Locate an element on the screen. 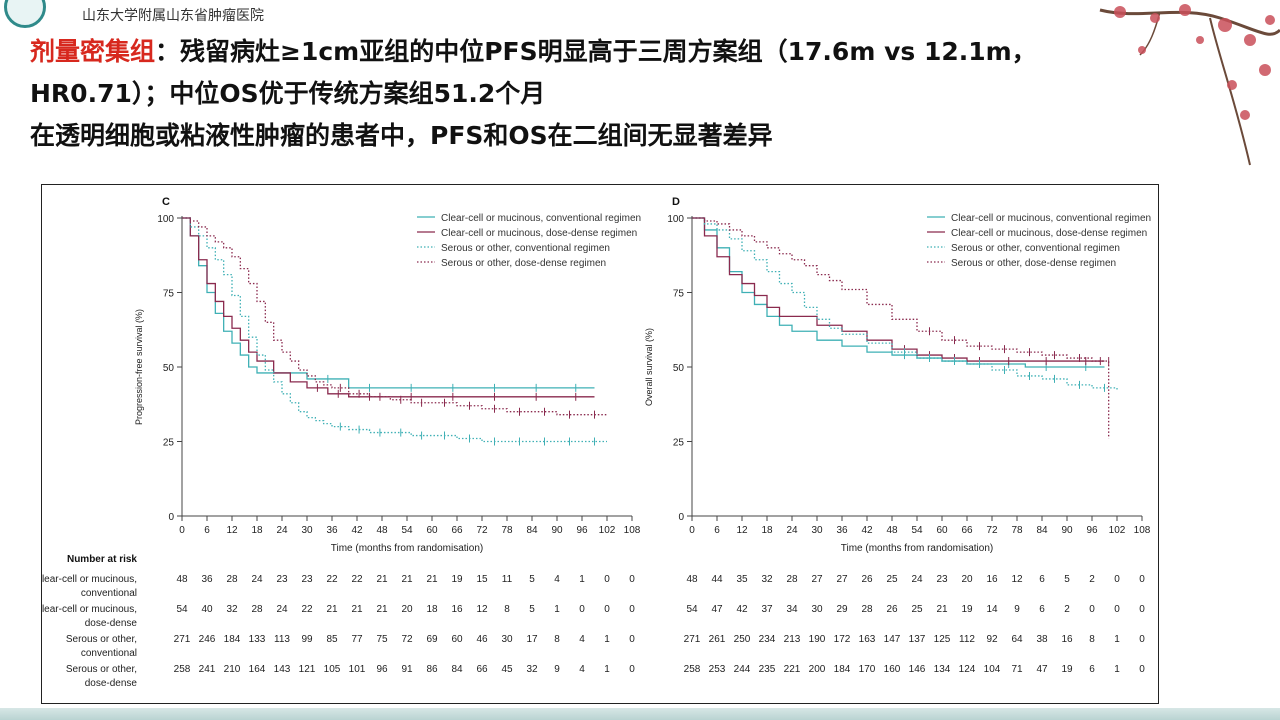 This screenshot has height=720, width=1280. risk-count-cell: 164 is located at coordinates (257, 669).